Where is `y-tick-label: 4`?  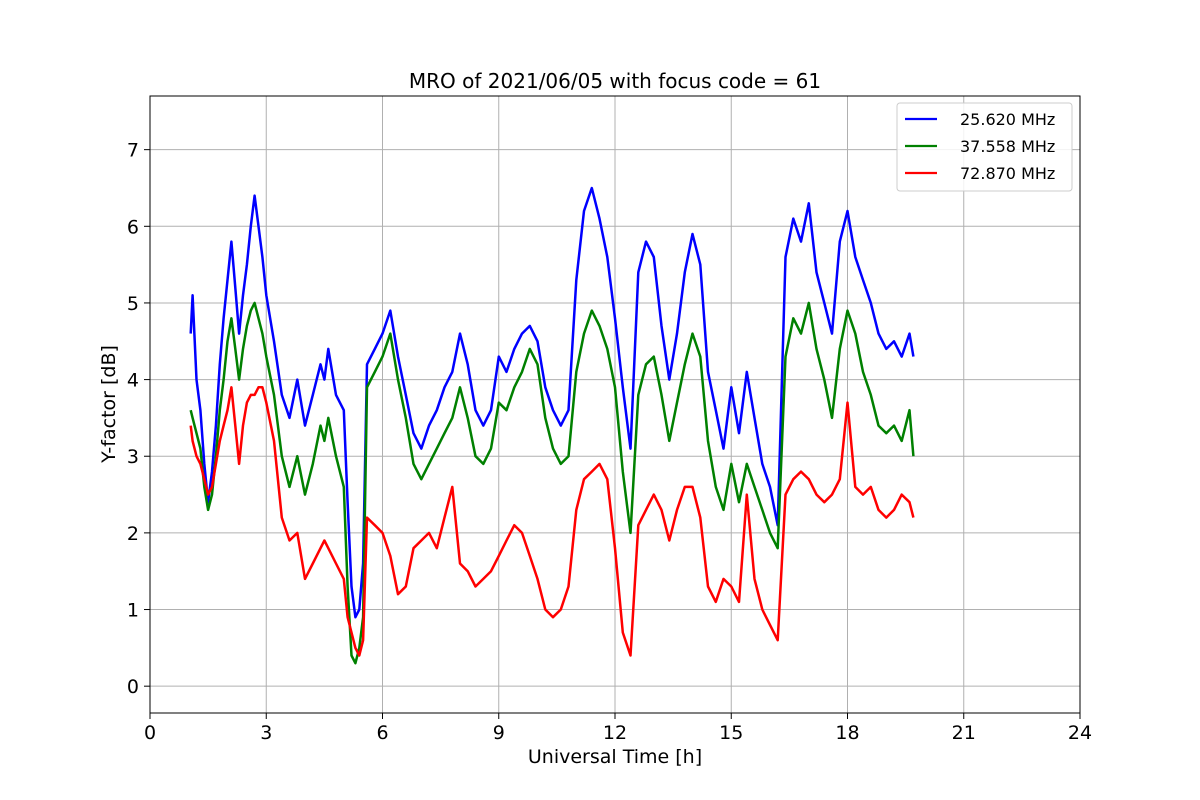
y-tick-label: 4 is located at coordinates (133, 381).